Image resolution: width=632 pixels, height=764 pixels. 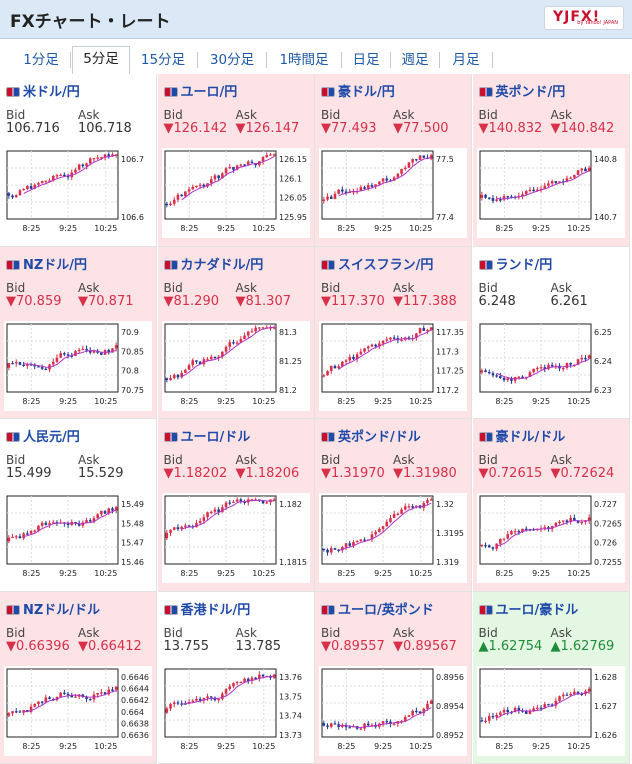 What do you see at coordinates (393, 538) in the screenshot?
I see `candlestick-chart: 1.32 1.3195 1.319 8:25 9:25 10:25` at bounding box center [393, 538].